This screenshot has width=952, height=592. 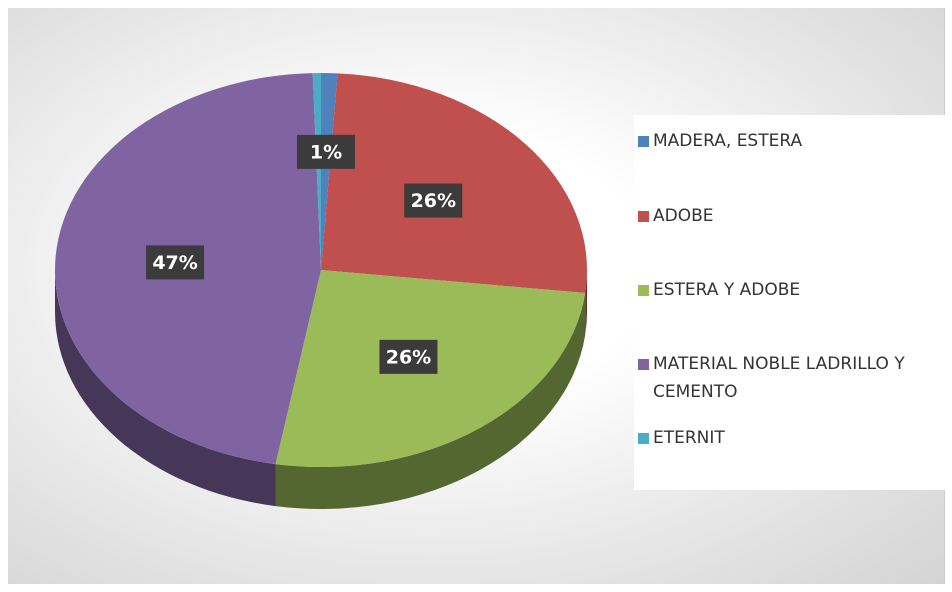 I want to click on legend-label: ESTERA Y ADOBE, so click(x=727, y=290).